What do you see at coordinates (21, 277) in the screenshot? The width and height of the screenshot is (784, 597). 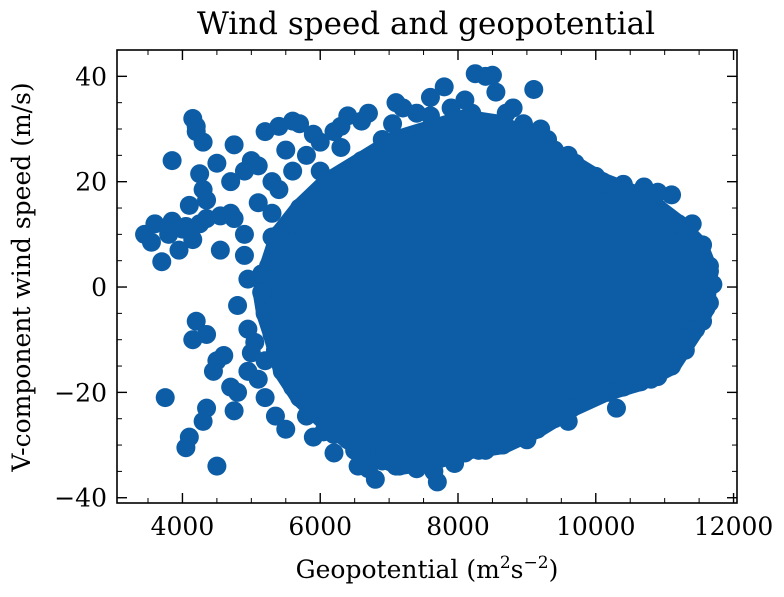 I see `y-axis-label: V-component wind speed (m/s)` at bounding box center [21, 277].